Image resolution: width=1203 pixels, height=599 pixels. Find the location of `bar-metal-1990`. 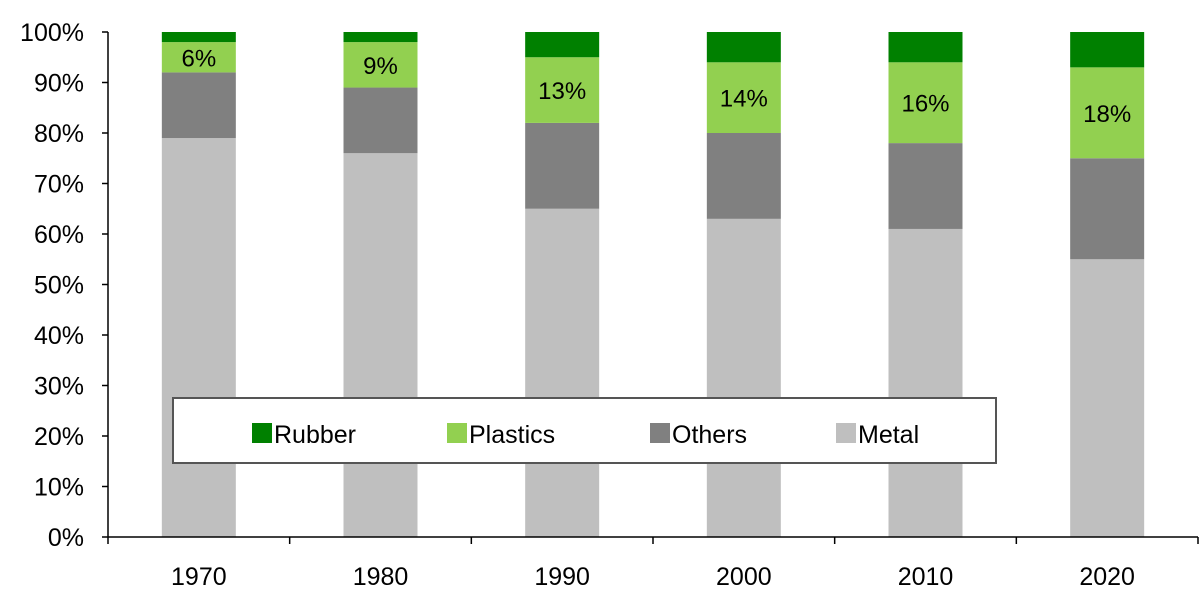

bar-metal-1990 is located at coordinates (562, 372).